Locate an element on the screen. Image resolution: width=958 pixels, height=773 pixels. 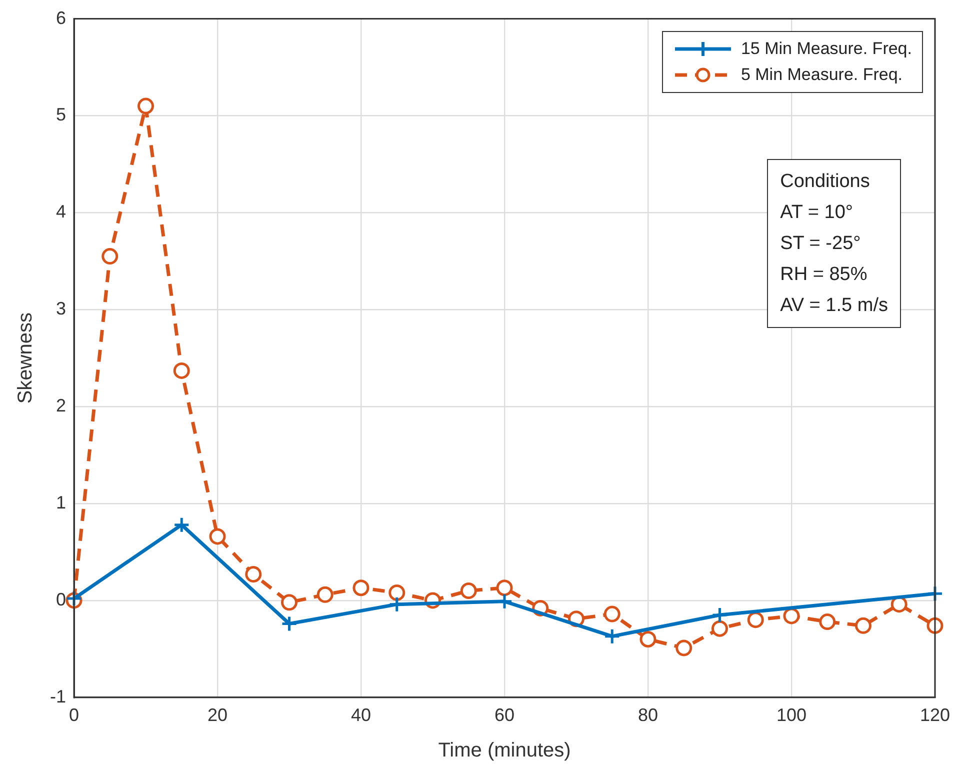
x-tick-label: 40 is located at coordinates (361, 715).